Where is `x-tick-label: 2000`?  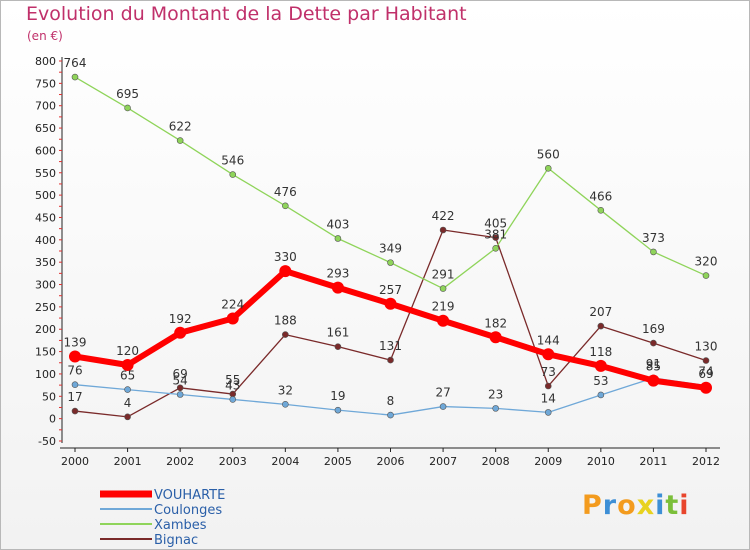 x-tick-label: 2000 is located at coordinates (75, 461).